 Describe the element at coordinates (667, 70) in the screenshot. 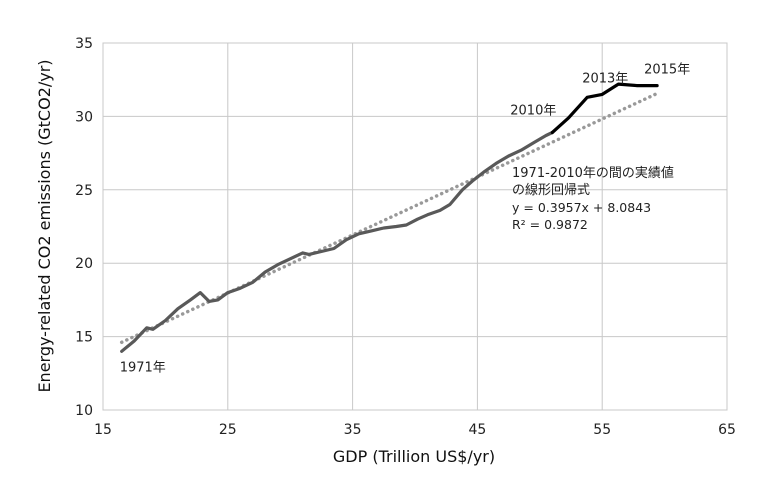

I see `year-label: 2015年` at that location.